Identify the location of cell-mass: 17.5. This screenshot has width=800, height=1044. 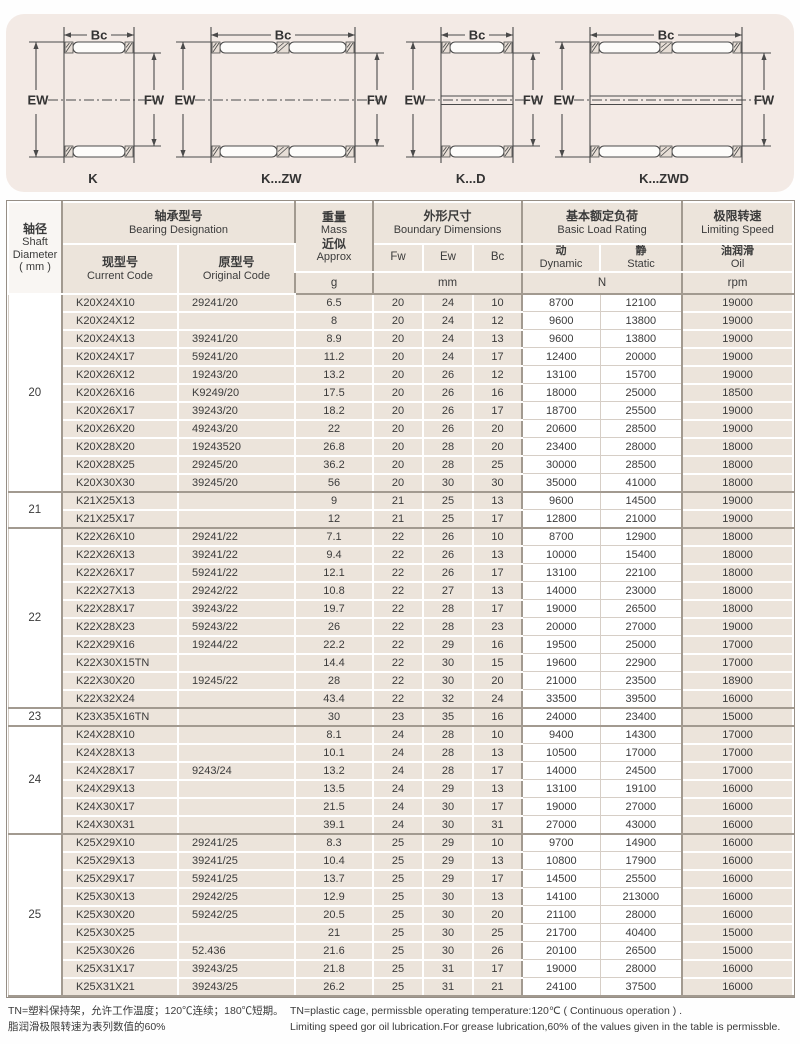
(334, 392).